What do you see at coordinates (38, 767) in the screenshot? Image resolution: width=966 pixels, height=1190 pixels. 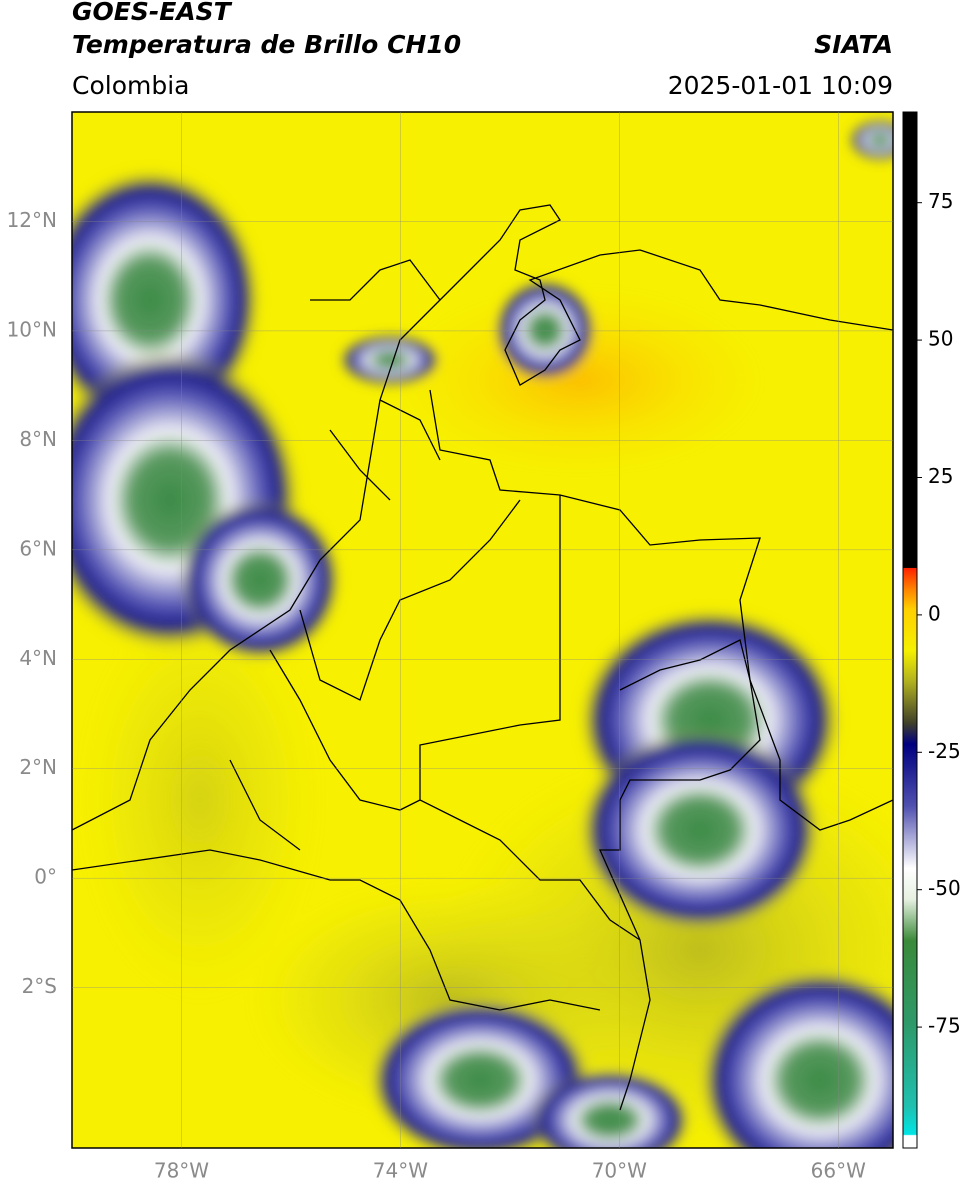 I see `y-tick-label: 2°N` at bounding box center [38, 767].